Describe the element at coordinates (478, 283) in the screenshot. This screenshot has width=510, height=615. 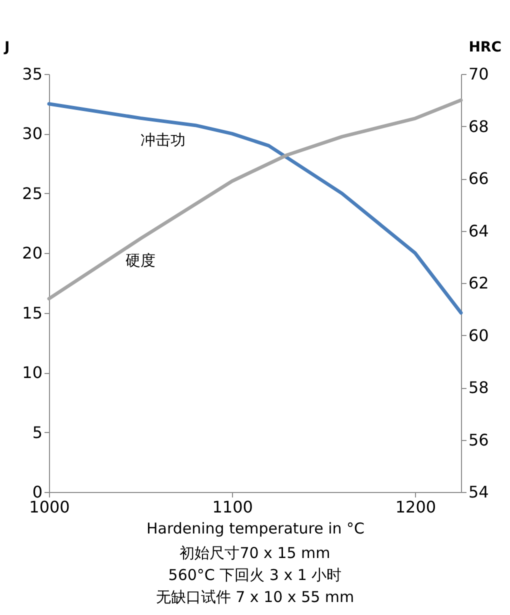
I see `y2-tick-label: 62` at that location.